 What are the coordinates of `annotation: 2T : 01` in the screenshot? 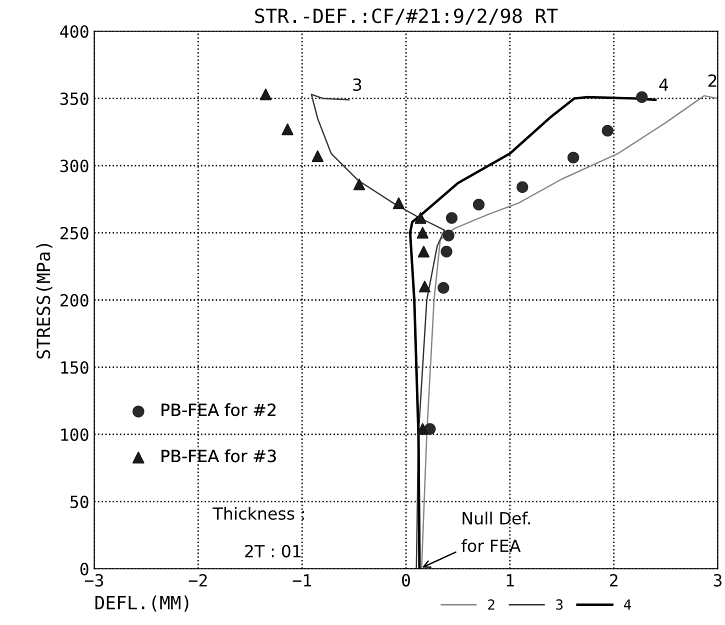 It's located at (273, 551).